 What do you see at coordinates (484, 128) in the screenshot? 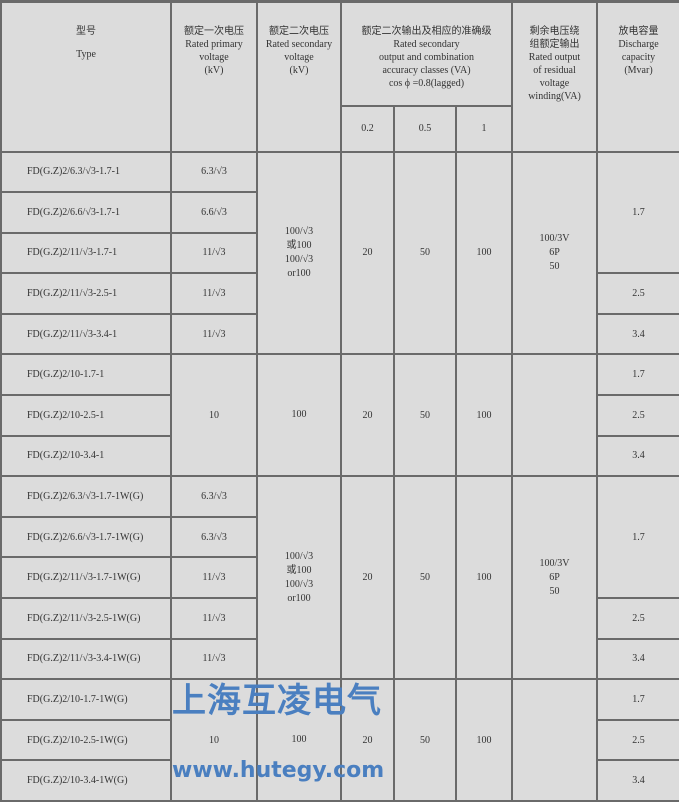
I see `header-class-1: 1` at bounding box center [484, 128].